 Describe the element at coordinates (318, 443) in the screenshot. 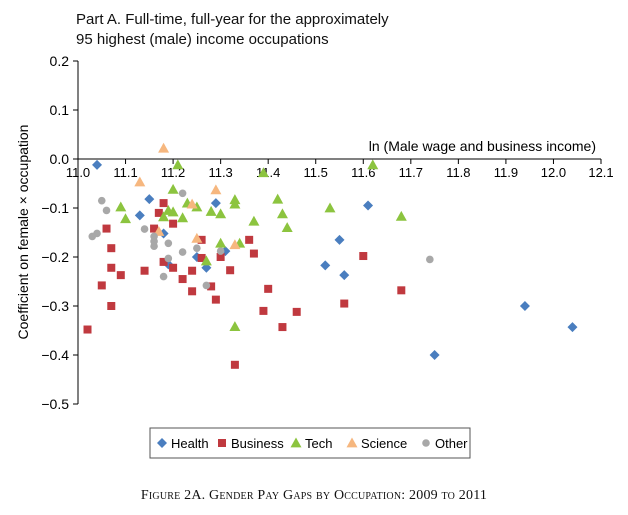

I see `legend-label-tech: Tech` at that location.